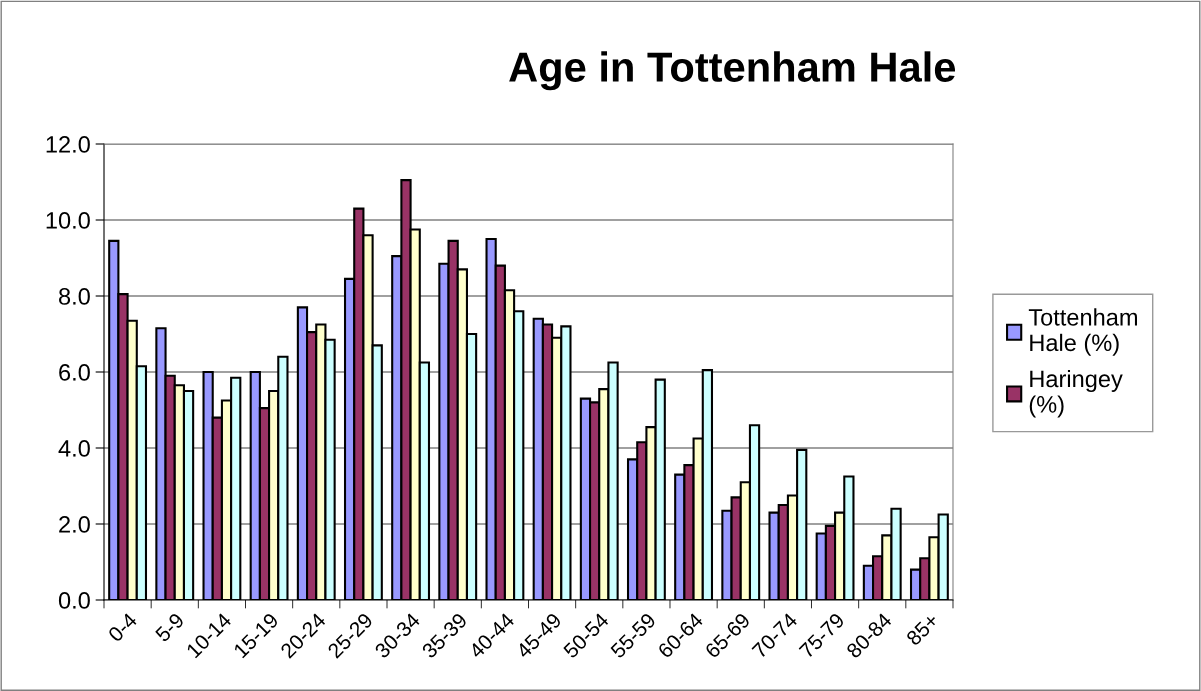 This screenshot has width=1201, height=691. I want to click on legend-label: Haringey (%), so click(1076, 393).